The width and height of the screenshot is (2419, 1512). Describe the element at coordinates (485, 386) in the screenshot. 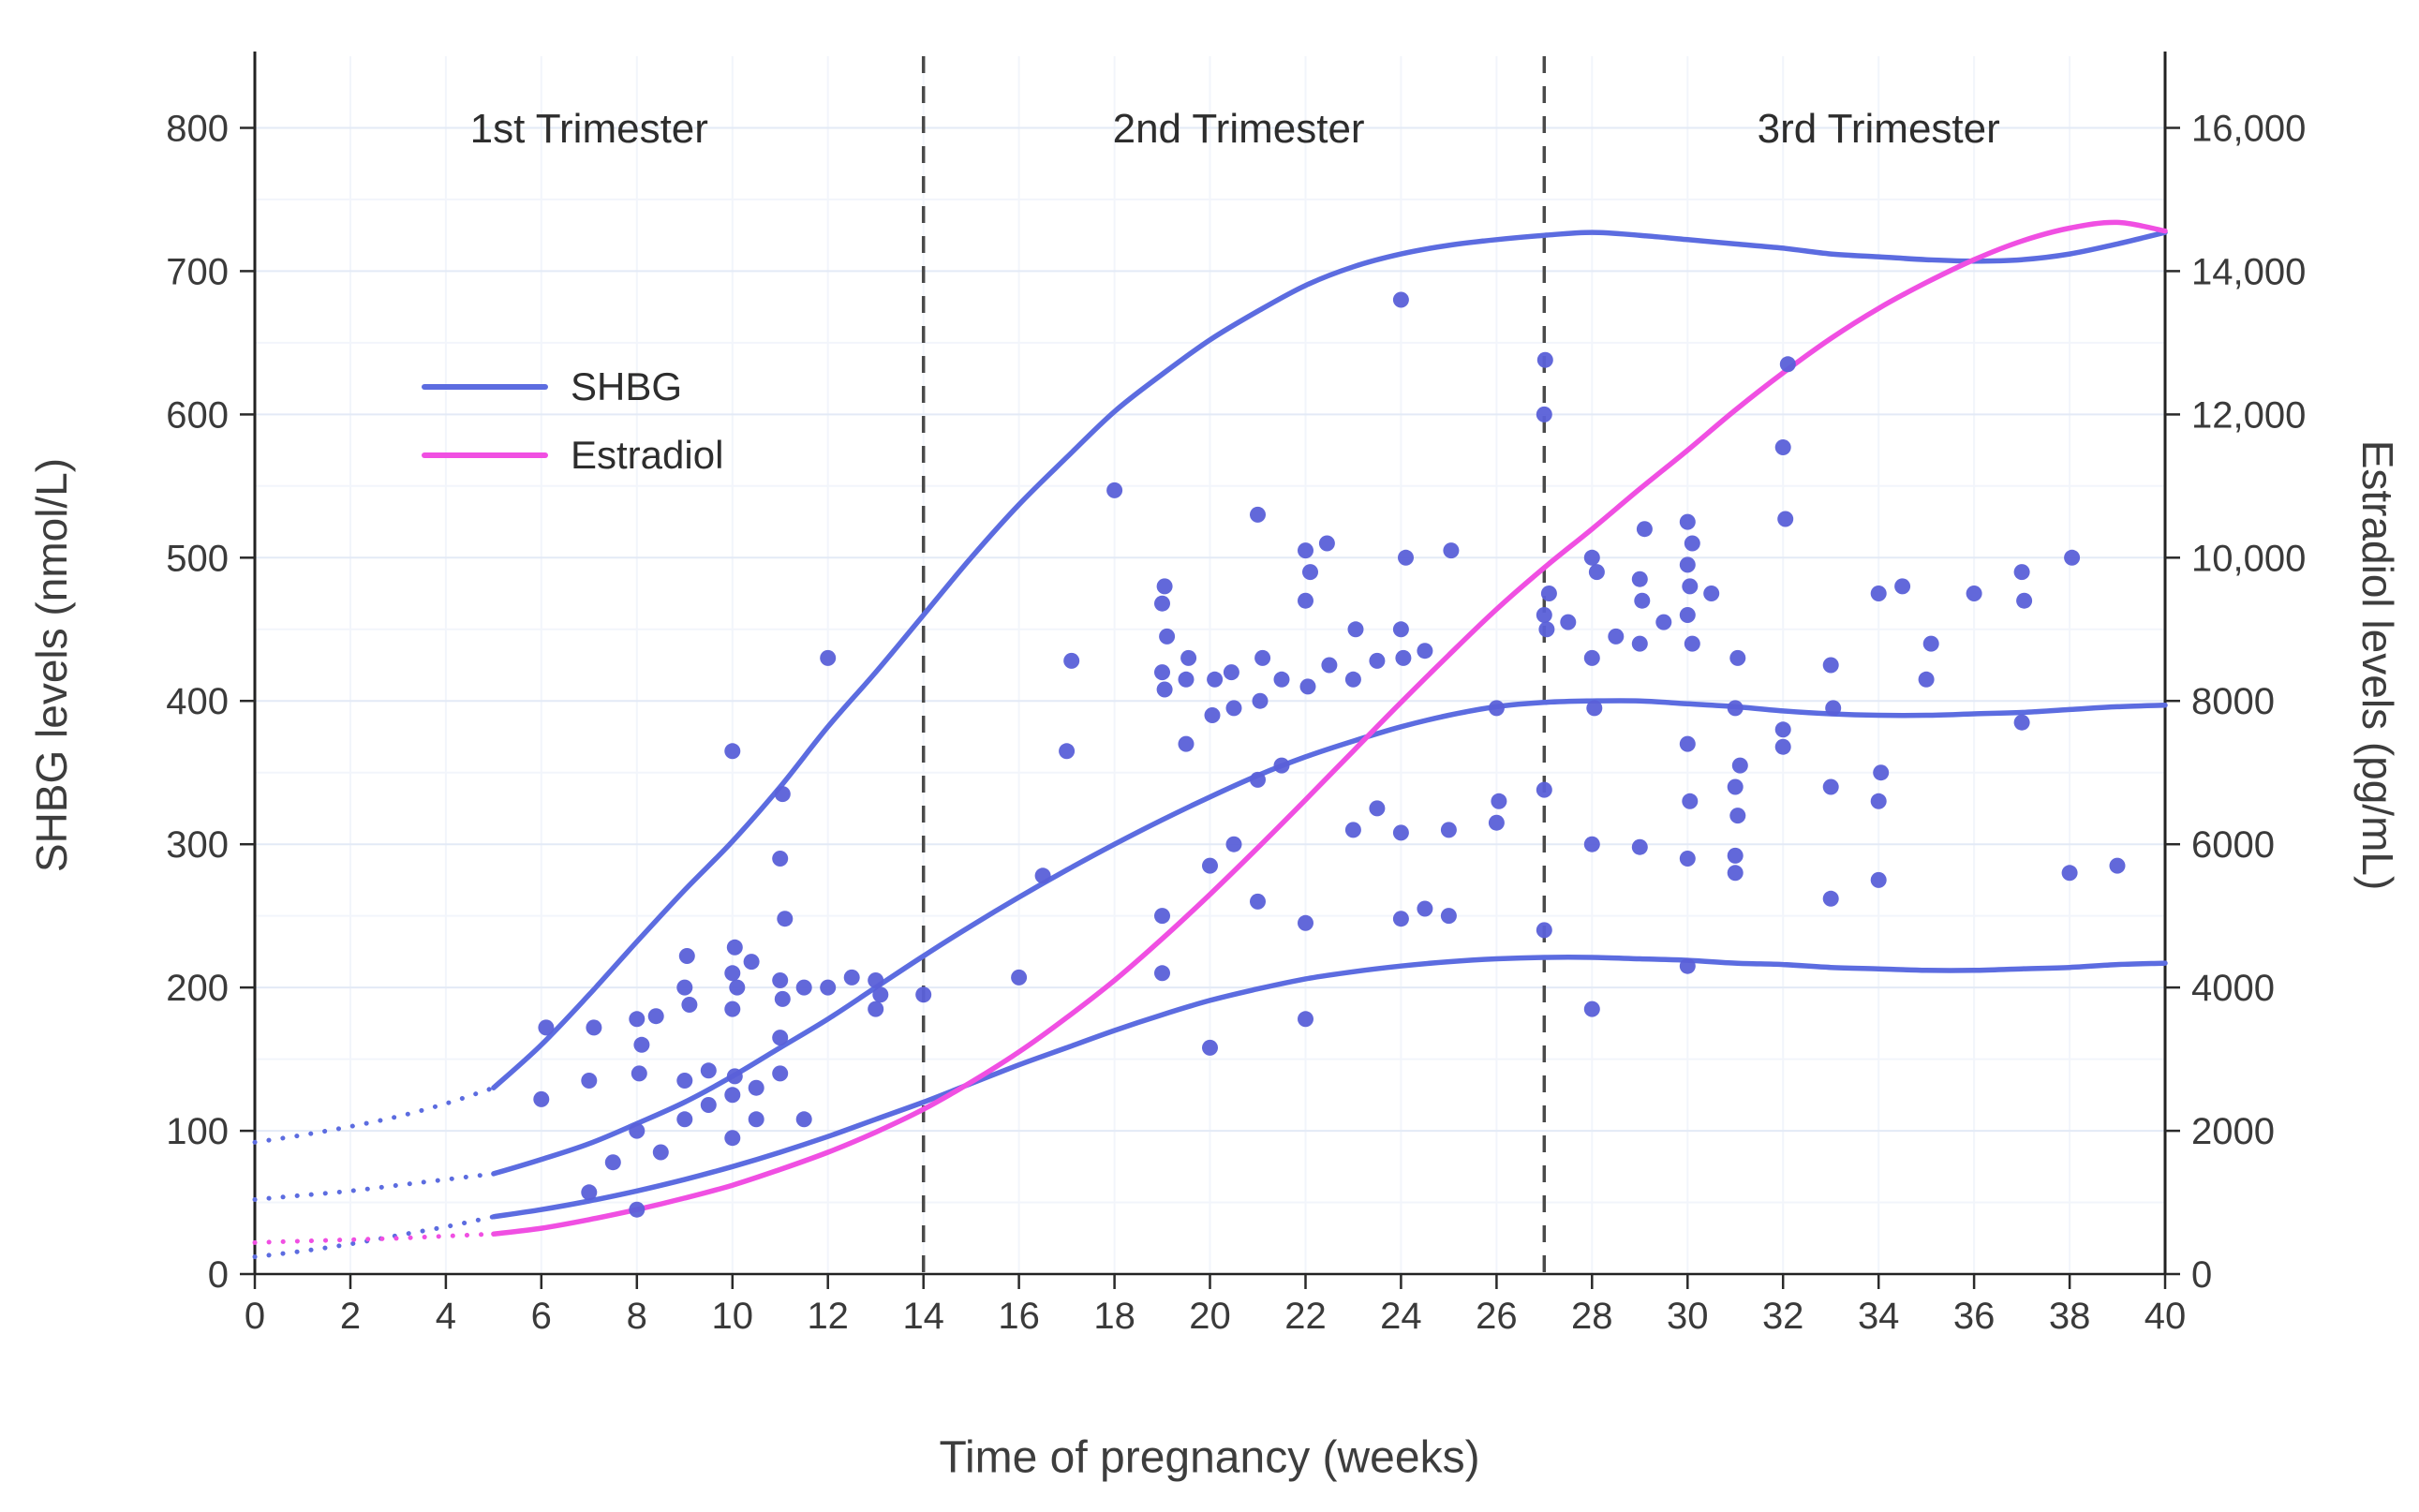

I see `shbg-line-swatch` at that location.